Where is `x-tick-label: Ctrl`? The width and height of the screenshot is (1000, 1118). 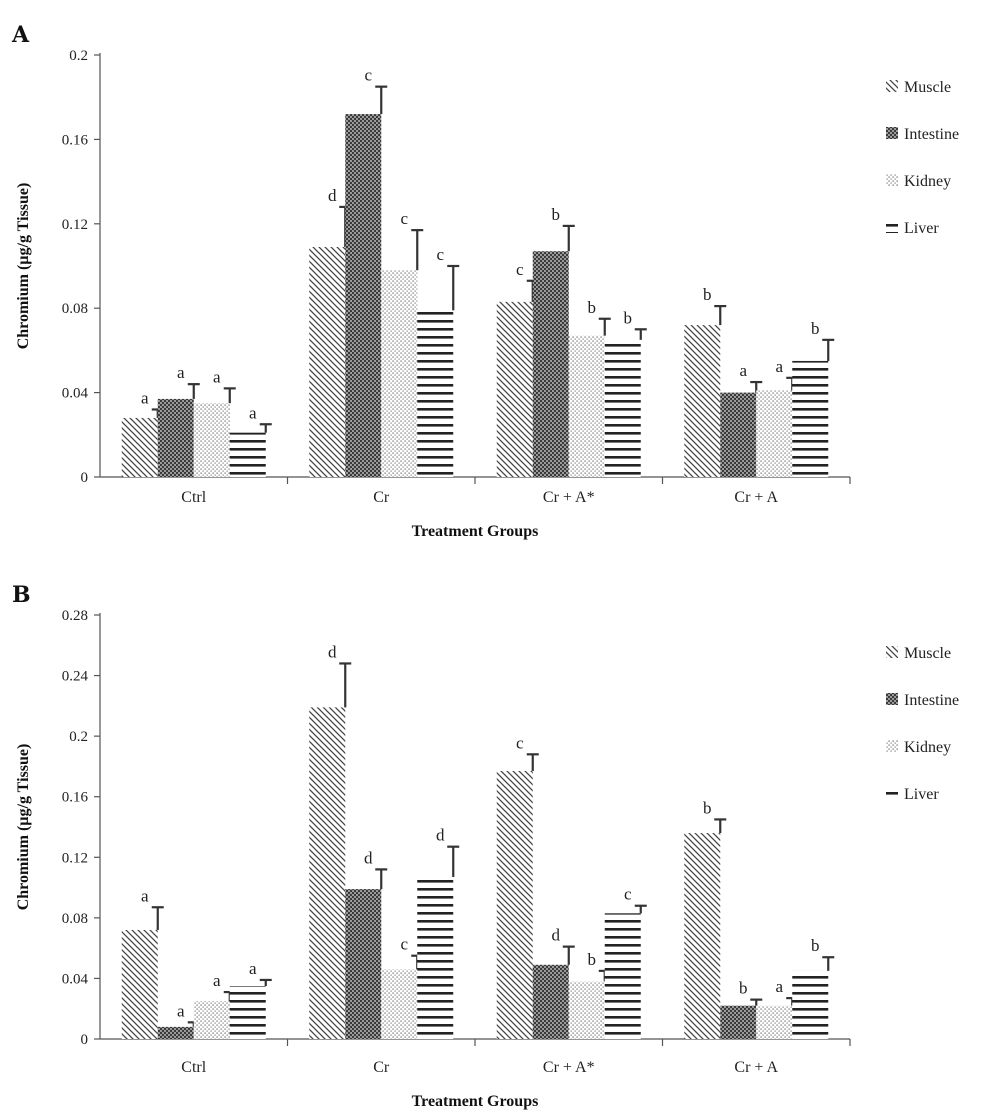 x-tick-label: Ctrl is located at coordinates (193, 1067).